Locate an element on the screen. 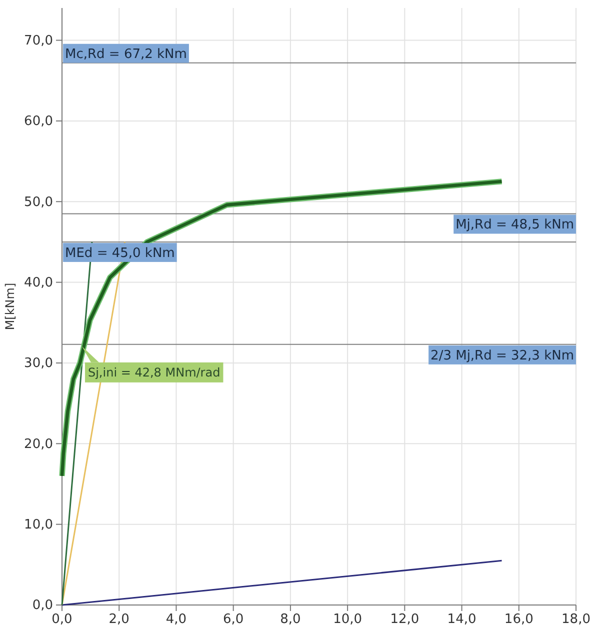  x-tick-label: 18,0 is located at coordinates (576, 620).